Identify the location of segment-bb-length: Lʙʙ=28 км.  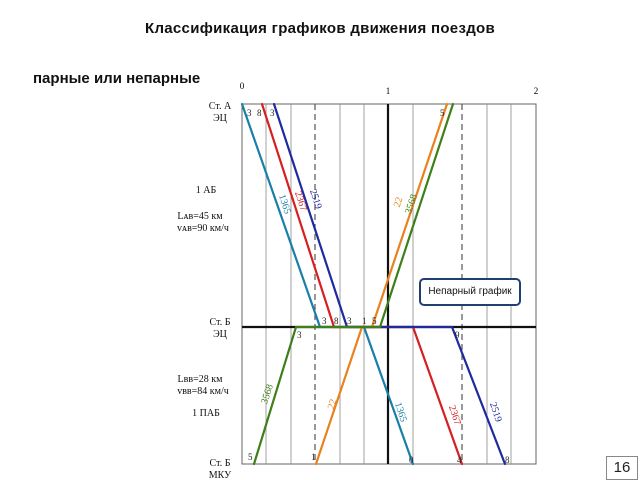
(201, 379).